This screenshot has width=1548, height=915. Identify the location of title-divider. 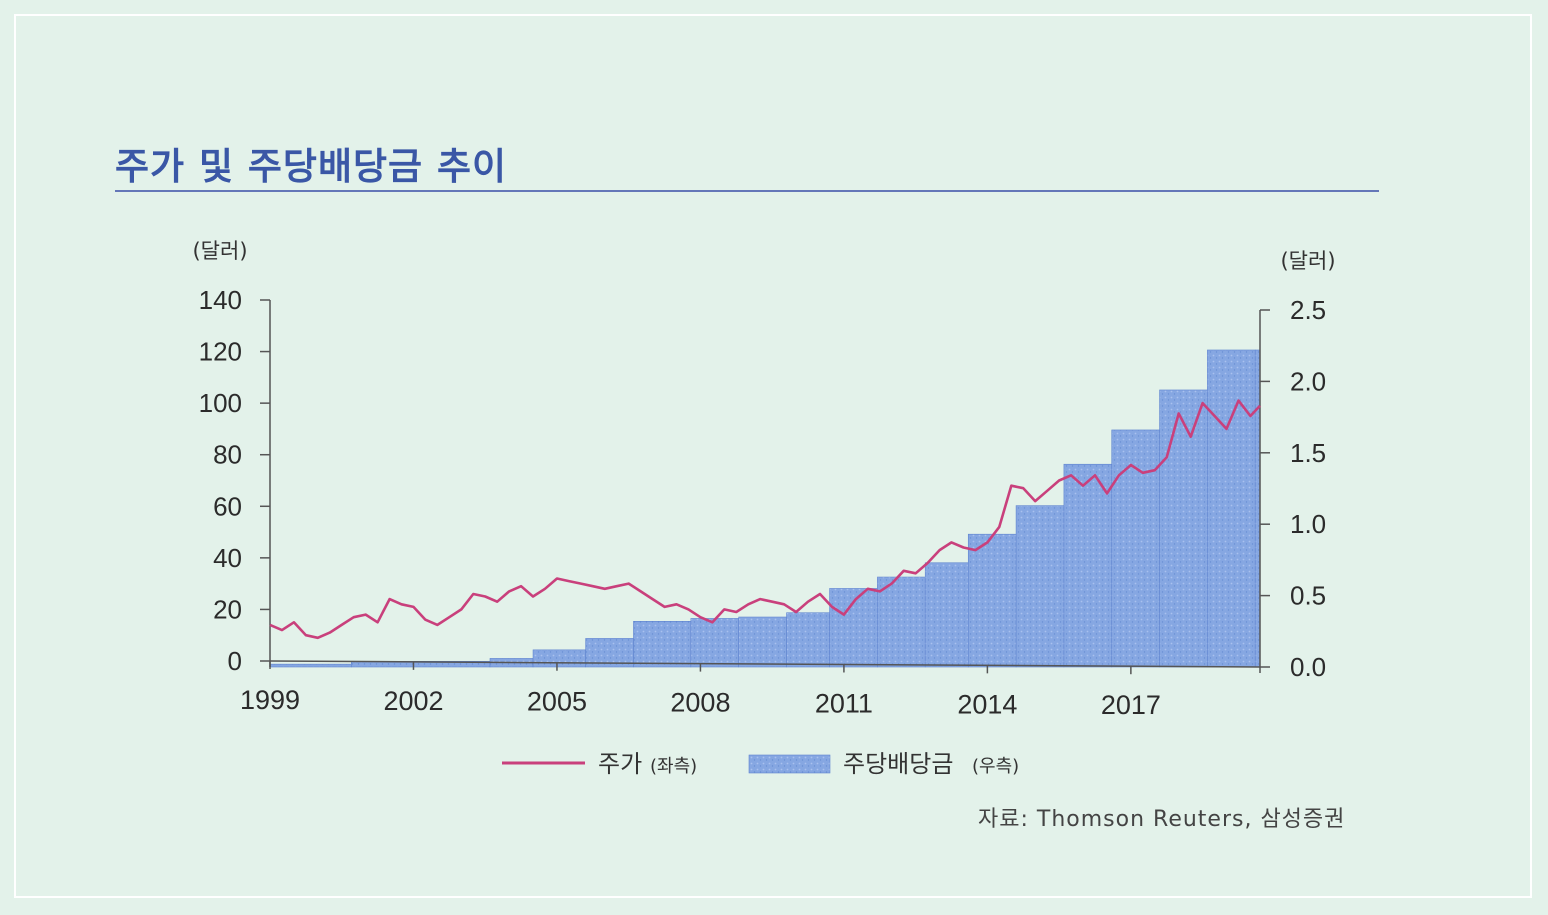
(747, 191).